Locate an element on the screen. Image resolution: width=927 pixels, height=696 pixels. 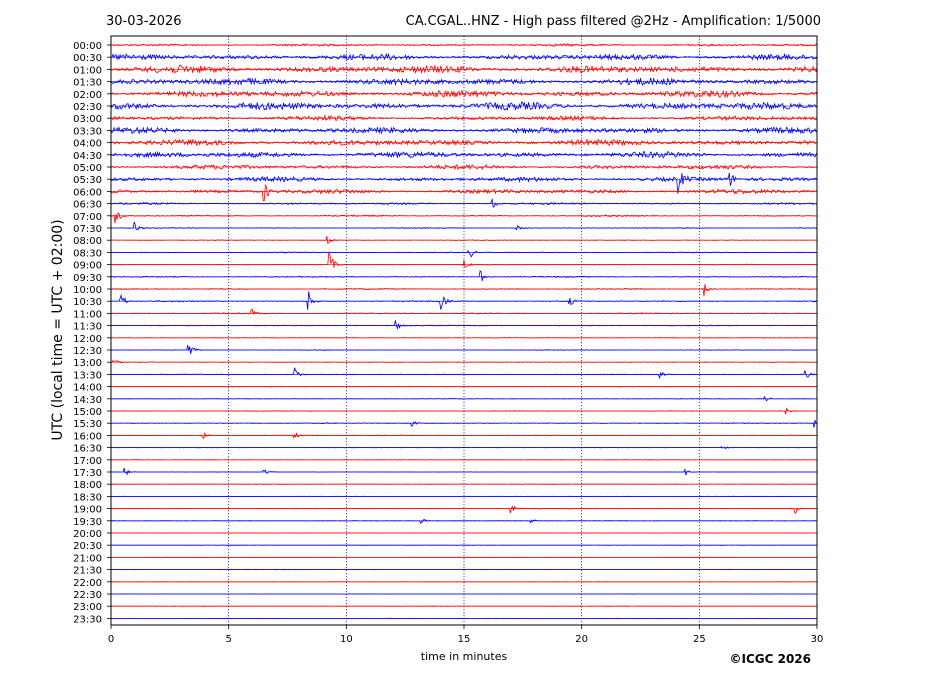
row-time-label: 21:00 is located at coordinates (87, 558).